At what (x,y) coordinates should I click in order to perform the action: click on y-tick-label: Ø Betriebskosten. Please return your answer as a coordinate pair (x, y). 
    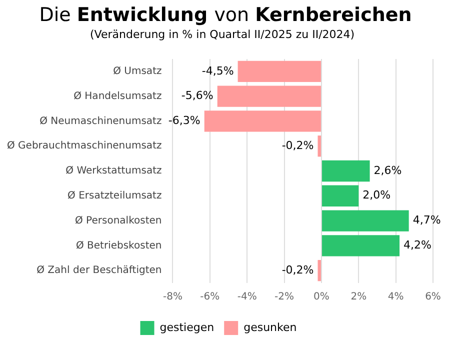
    Looking at the image, I should click on (119, 246).